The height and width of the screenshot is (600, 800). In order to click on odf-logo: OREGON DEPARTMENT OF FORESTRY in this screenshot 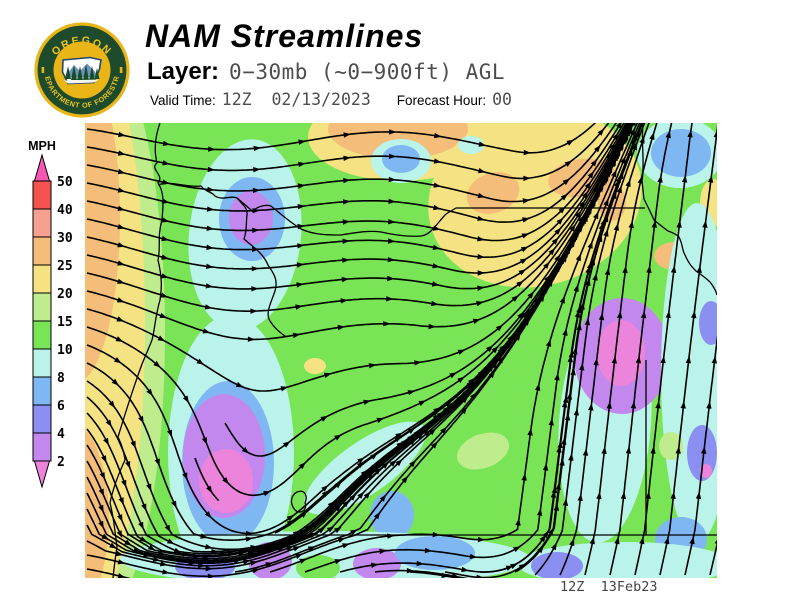, I will do `click(82, 70)`.